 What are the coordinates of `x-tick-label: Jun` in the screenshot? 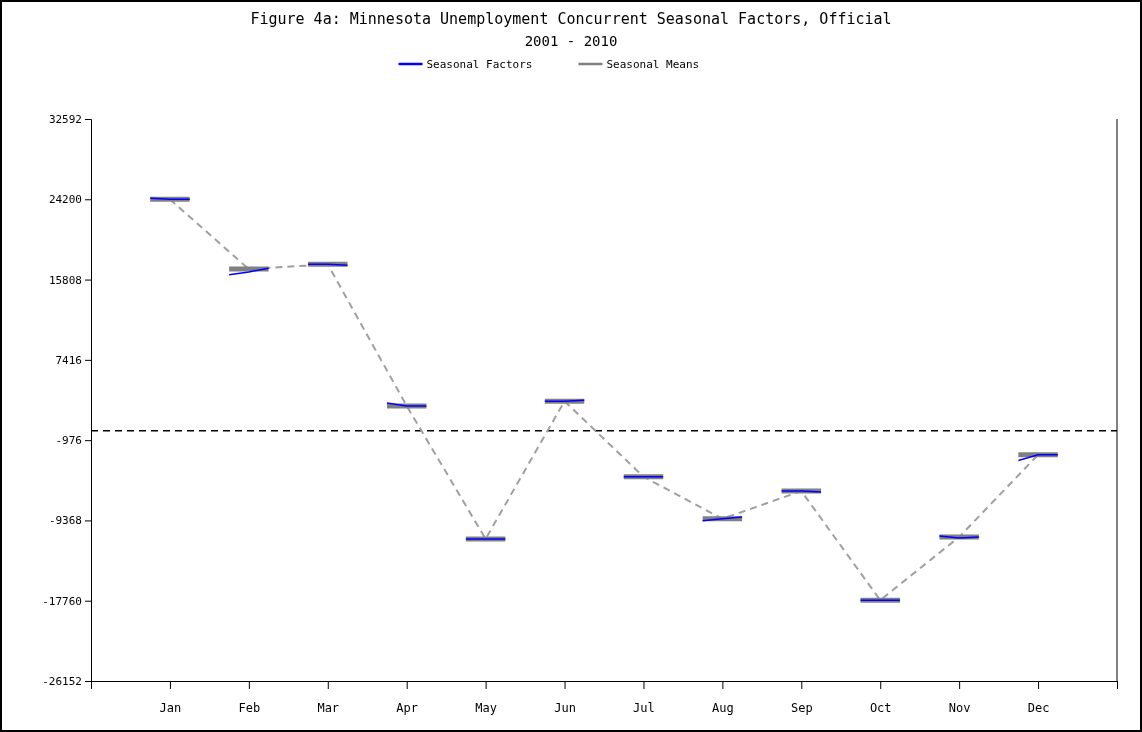 It's located at (565, 707).